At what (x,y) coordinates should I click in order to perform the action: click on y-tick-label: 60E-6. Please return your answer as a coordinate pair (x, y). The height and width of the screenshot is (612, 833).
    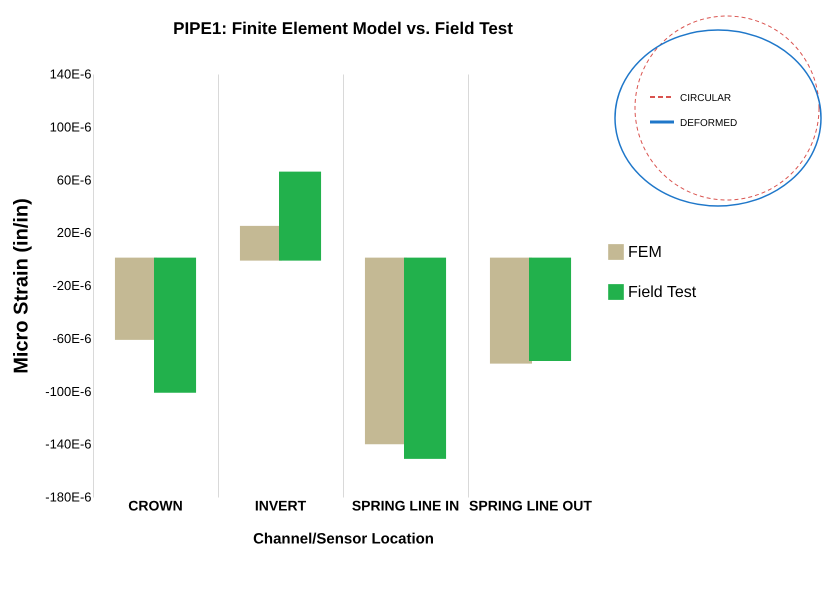
    Looking at the image, I should click on (74, 180).